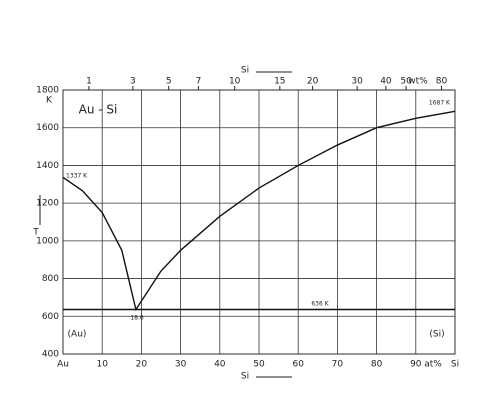 This screenshot has height=406, width=500. I want to click on annotation: 636 K, so click(320, 304).